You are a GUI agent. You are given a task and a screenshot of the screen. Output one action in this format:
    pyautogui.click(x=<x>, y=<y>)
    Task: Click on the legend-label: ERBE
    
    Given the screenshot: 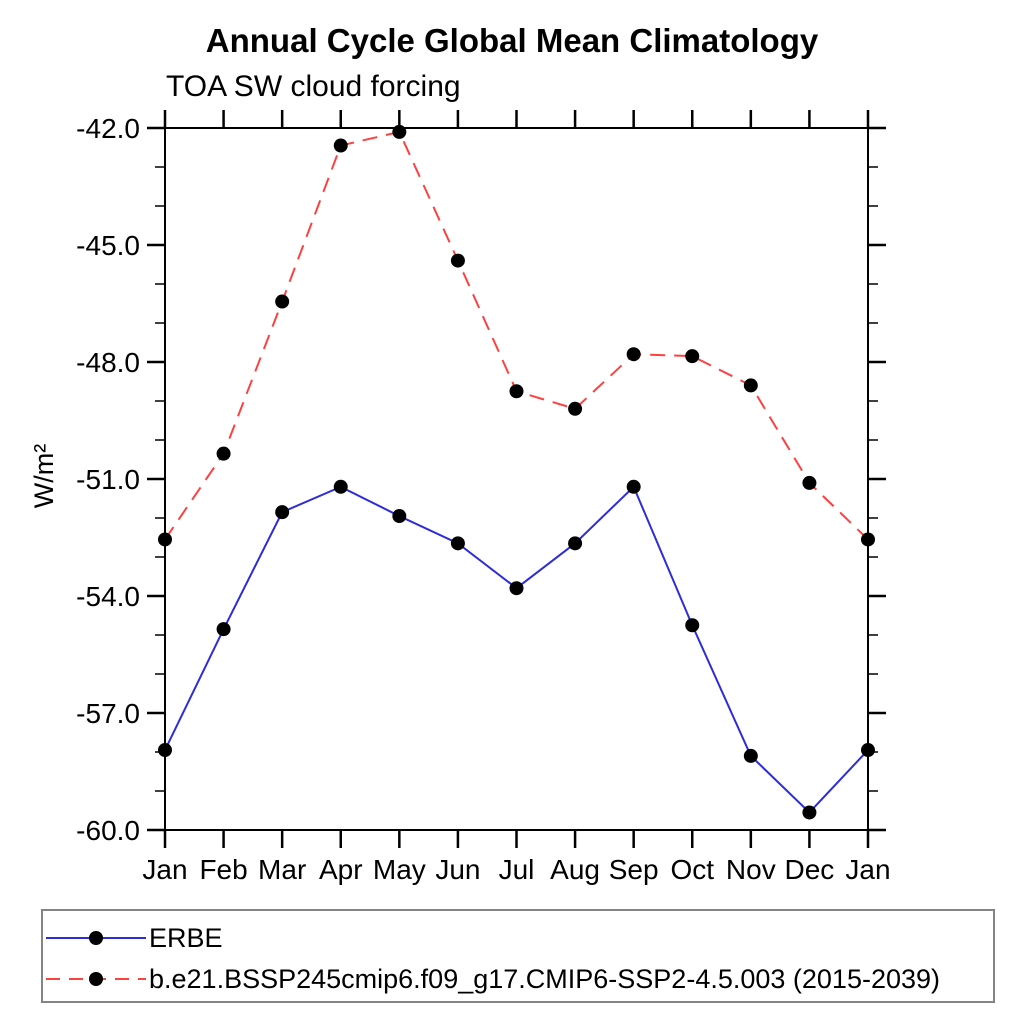 What is the action you would take?
    pyautogui.click(x=186, y=938)
    